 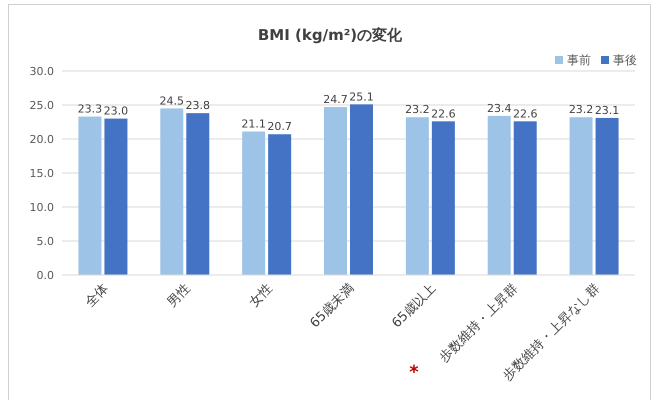 What do you see at coordinates (625, 60) in the screenshot?
I see `legend-label: 事後` at bounding box center [625, 60].